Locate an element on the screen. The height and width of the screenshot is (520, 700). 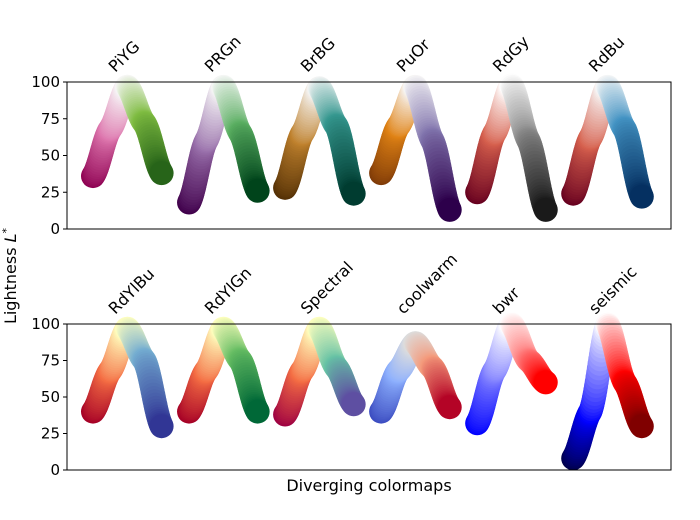
colormap-label: RdBu is located at coordinates (606, 53).